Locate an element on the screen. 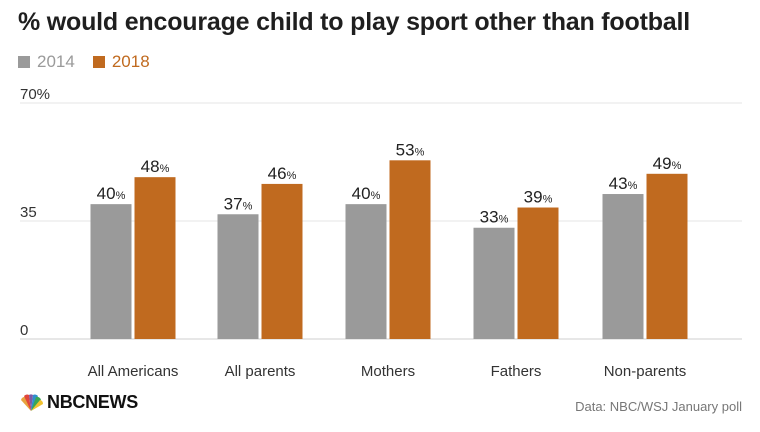 This screenshot has height=432, width=760. bar-2014-mothers is located at coordinates (366, 271).